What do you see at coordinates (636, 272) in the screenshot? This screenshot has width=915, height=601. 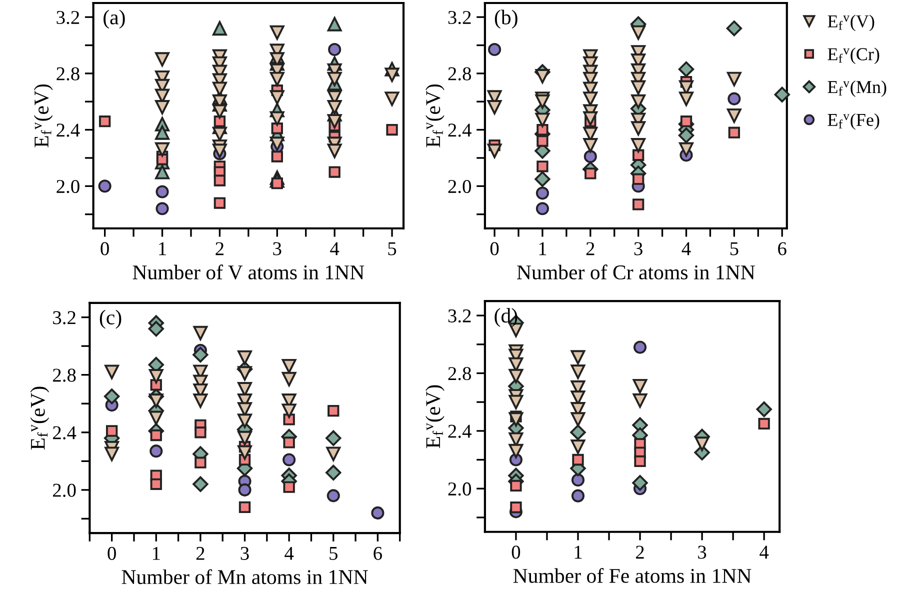 I see `x-axis-title: Number of Cr atoms in 1NN` at bounding box center [636, 272].